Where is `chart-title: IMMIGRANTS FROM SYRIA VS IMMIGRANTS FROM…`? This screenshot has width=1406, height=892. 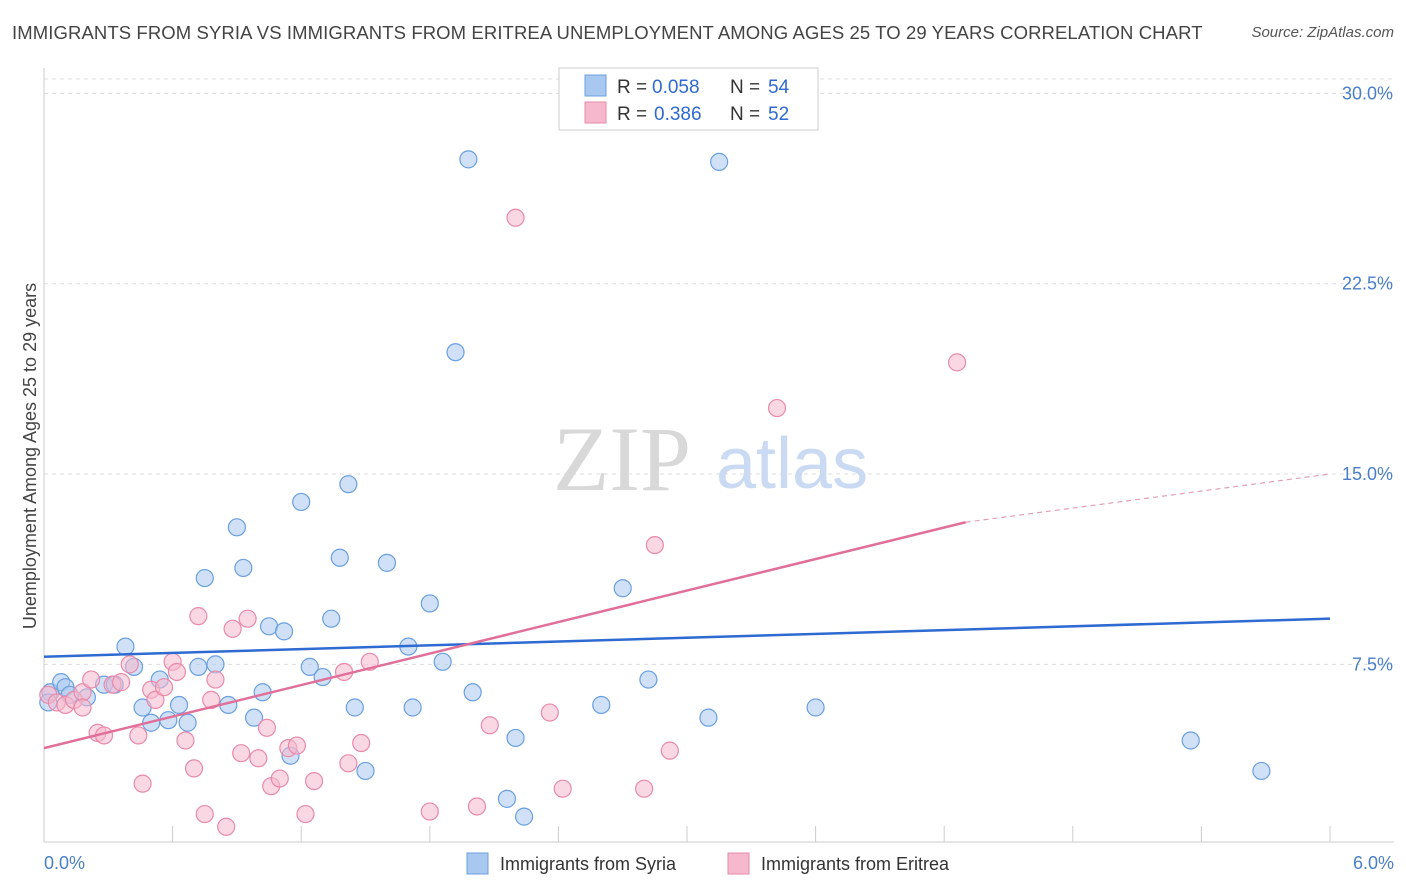 chart-title: IMMIGRANTS FROM SYRIA VS IMMIGRANTS FROM… is located at coordinates (607, 32).